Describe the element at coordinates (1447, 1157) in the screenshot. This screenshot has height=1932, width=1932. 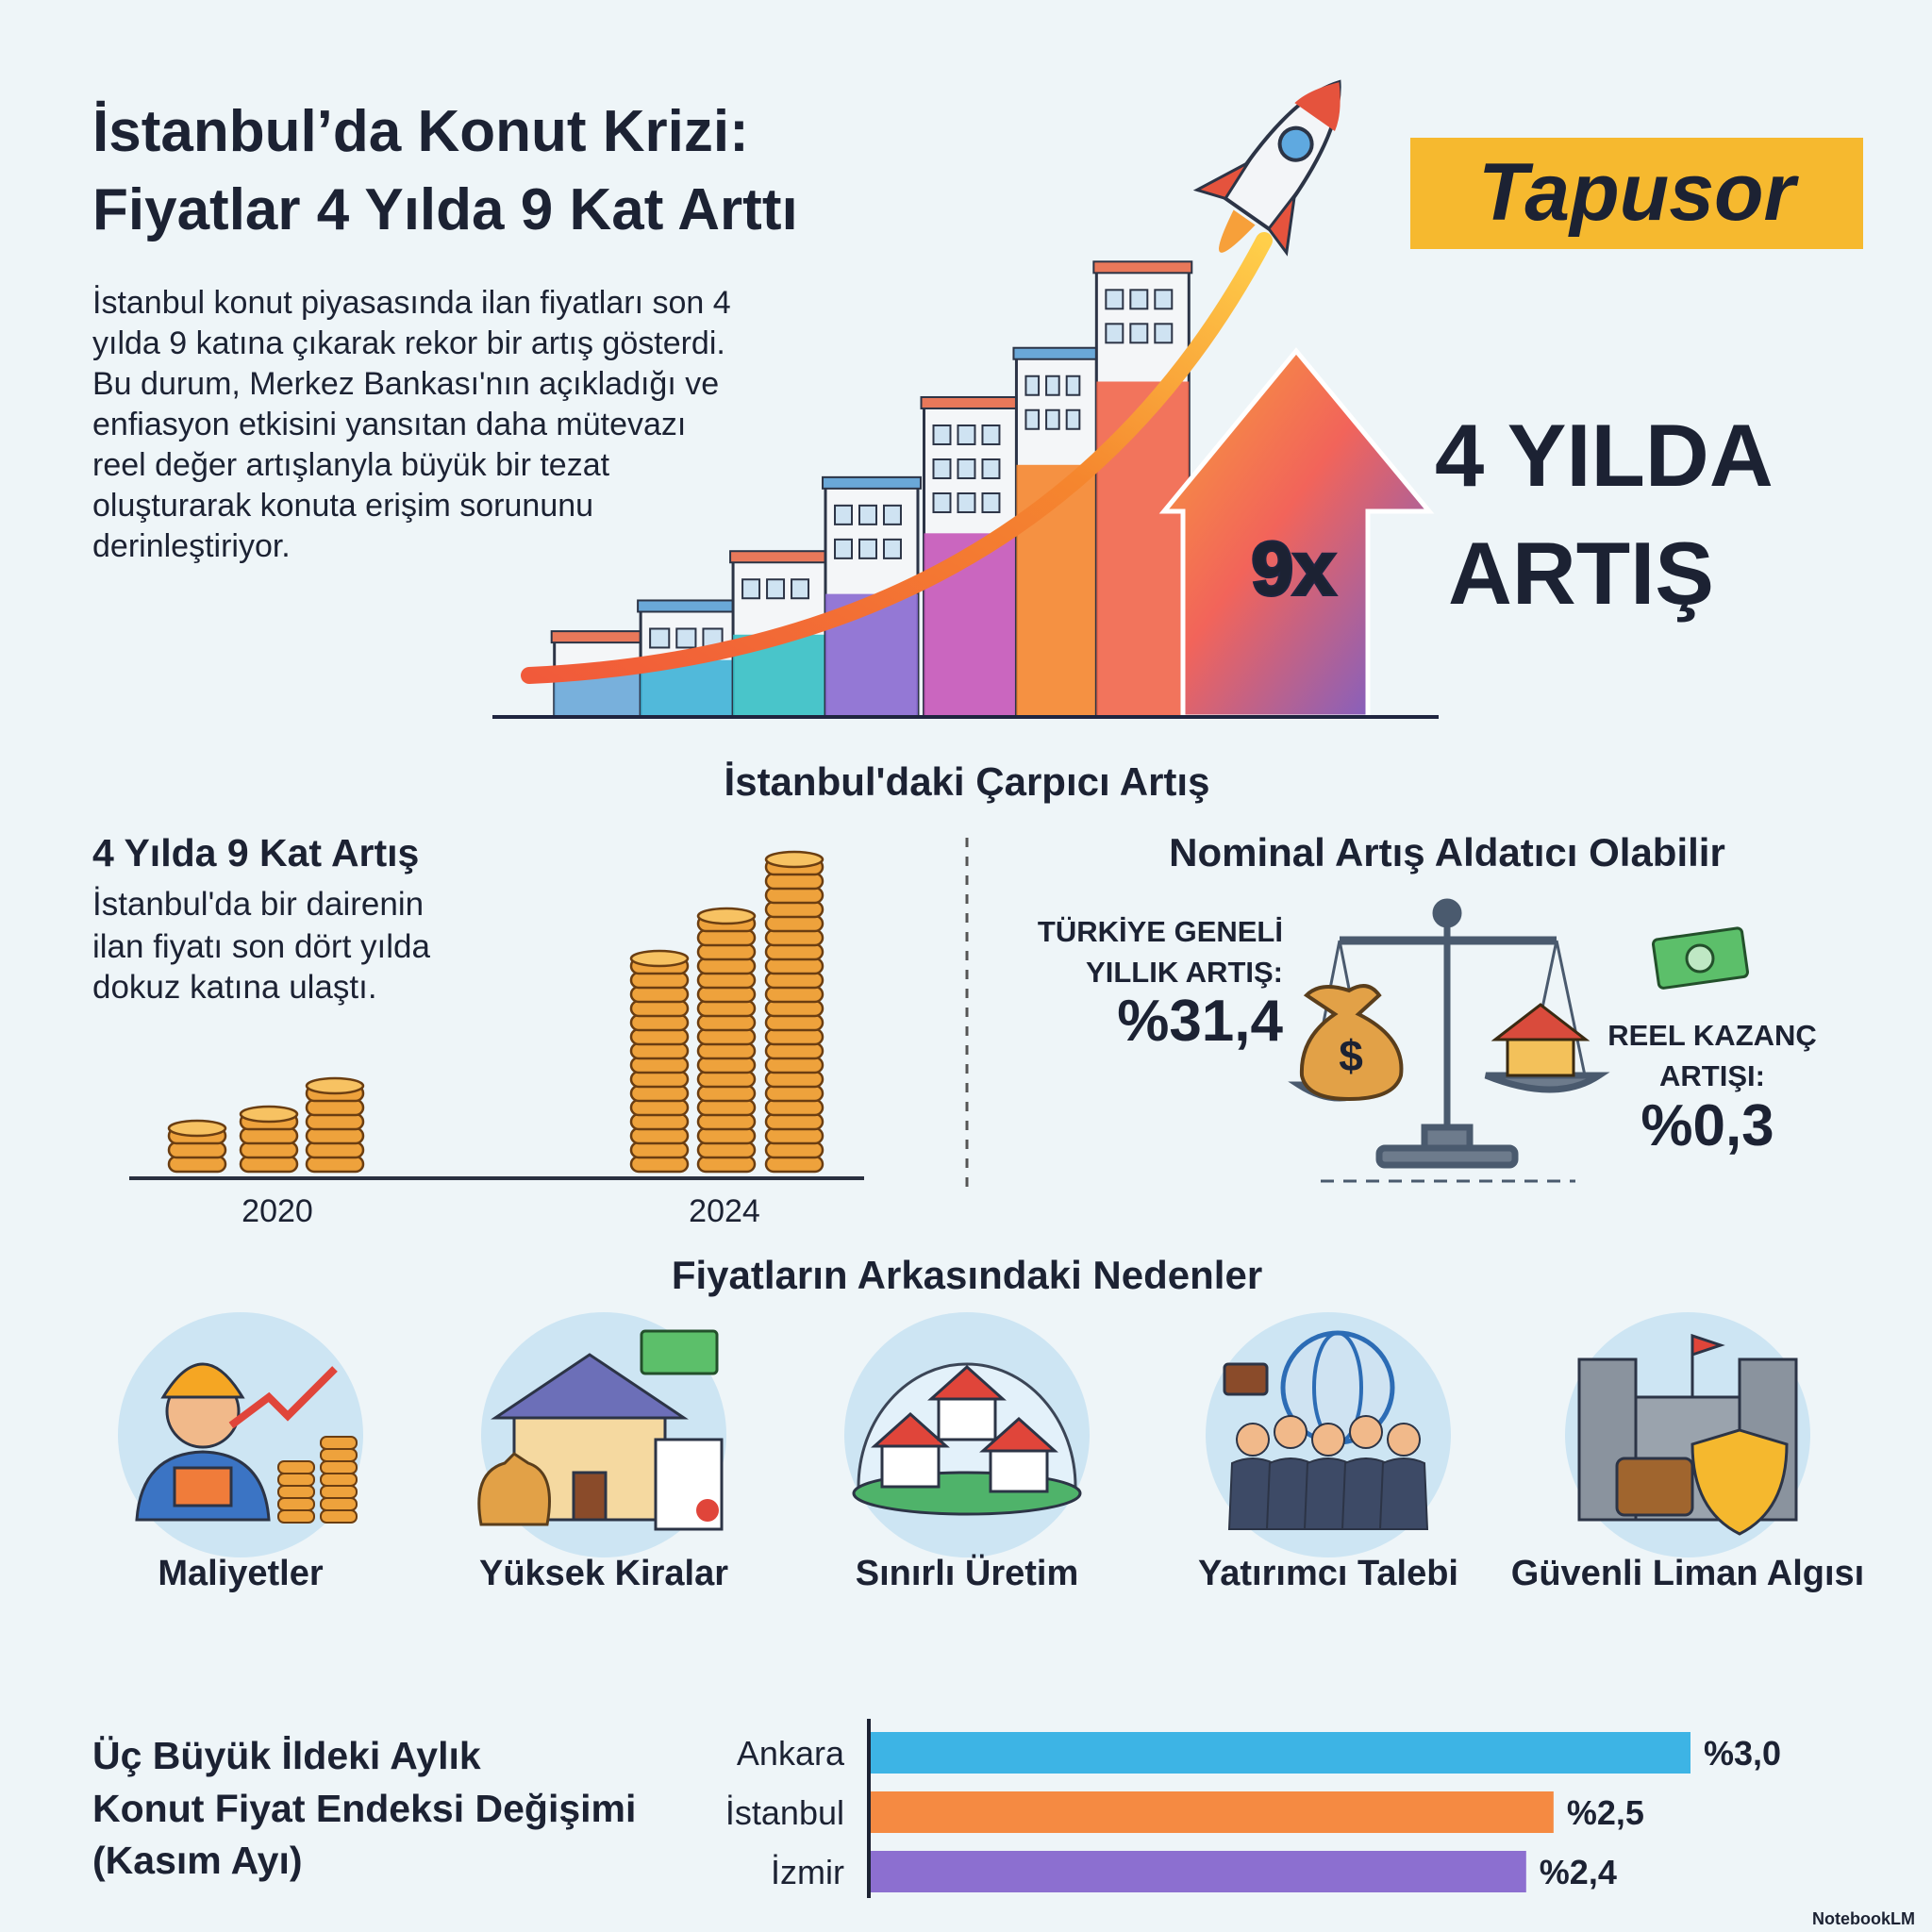
I see `scale-base` at that location.